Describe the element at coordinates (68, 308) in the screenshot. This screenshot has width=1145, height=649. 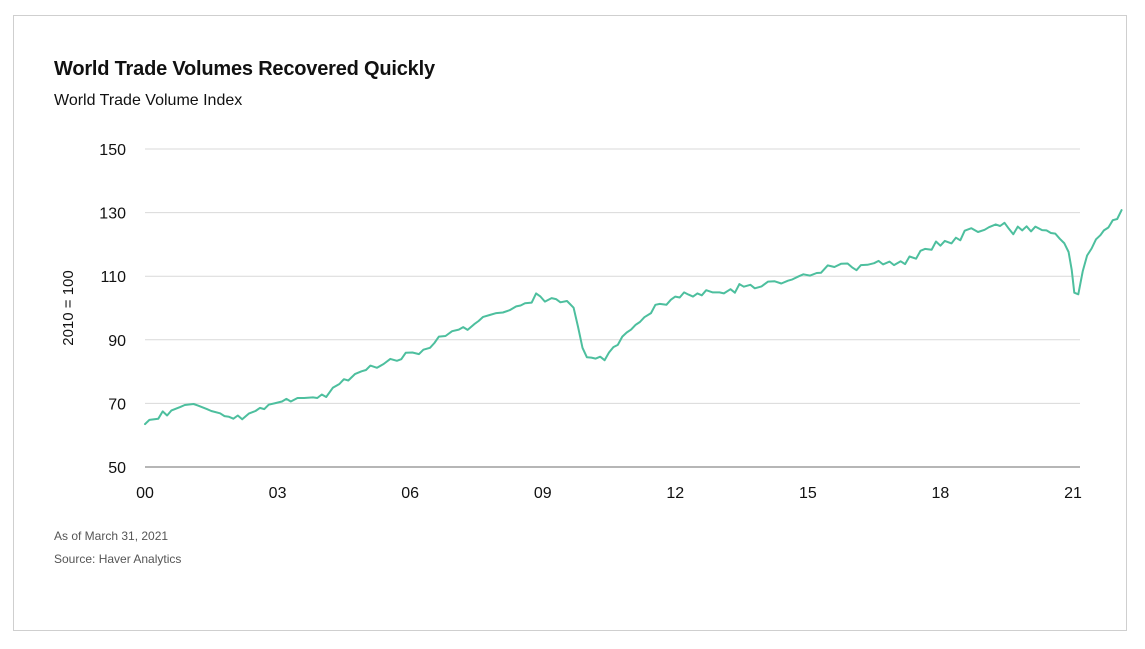
I see `y-axis-label: 2010 = 100` at that location.